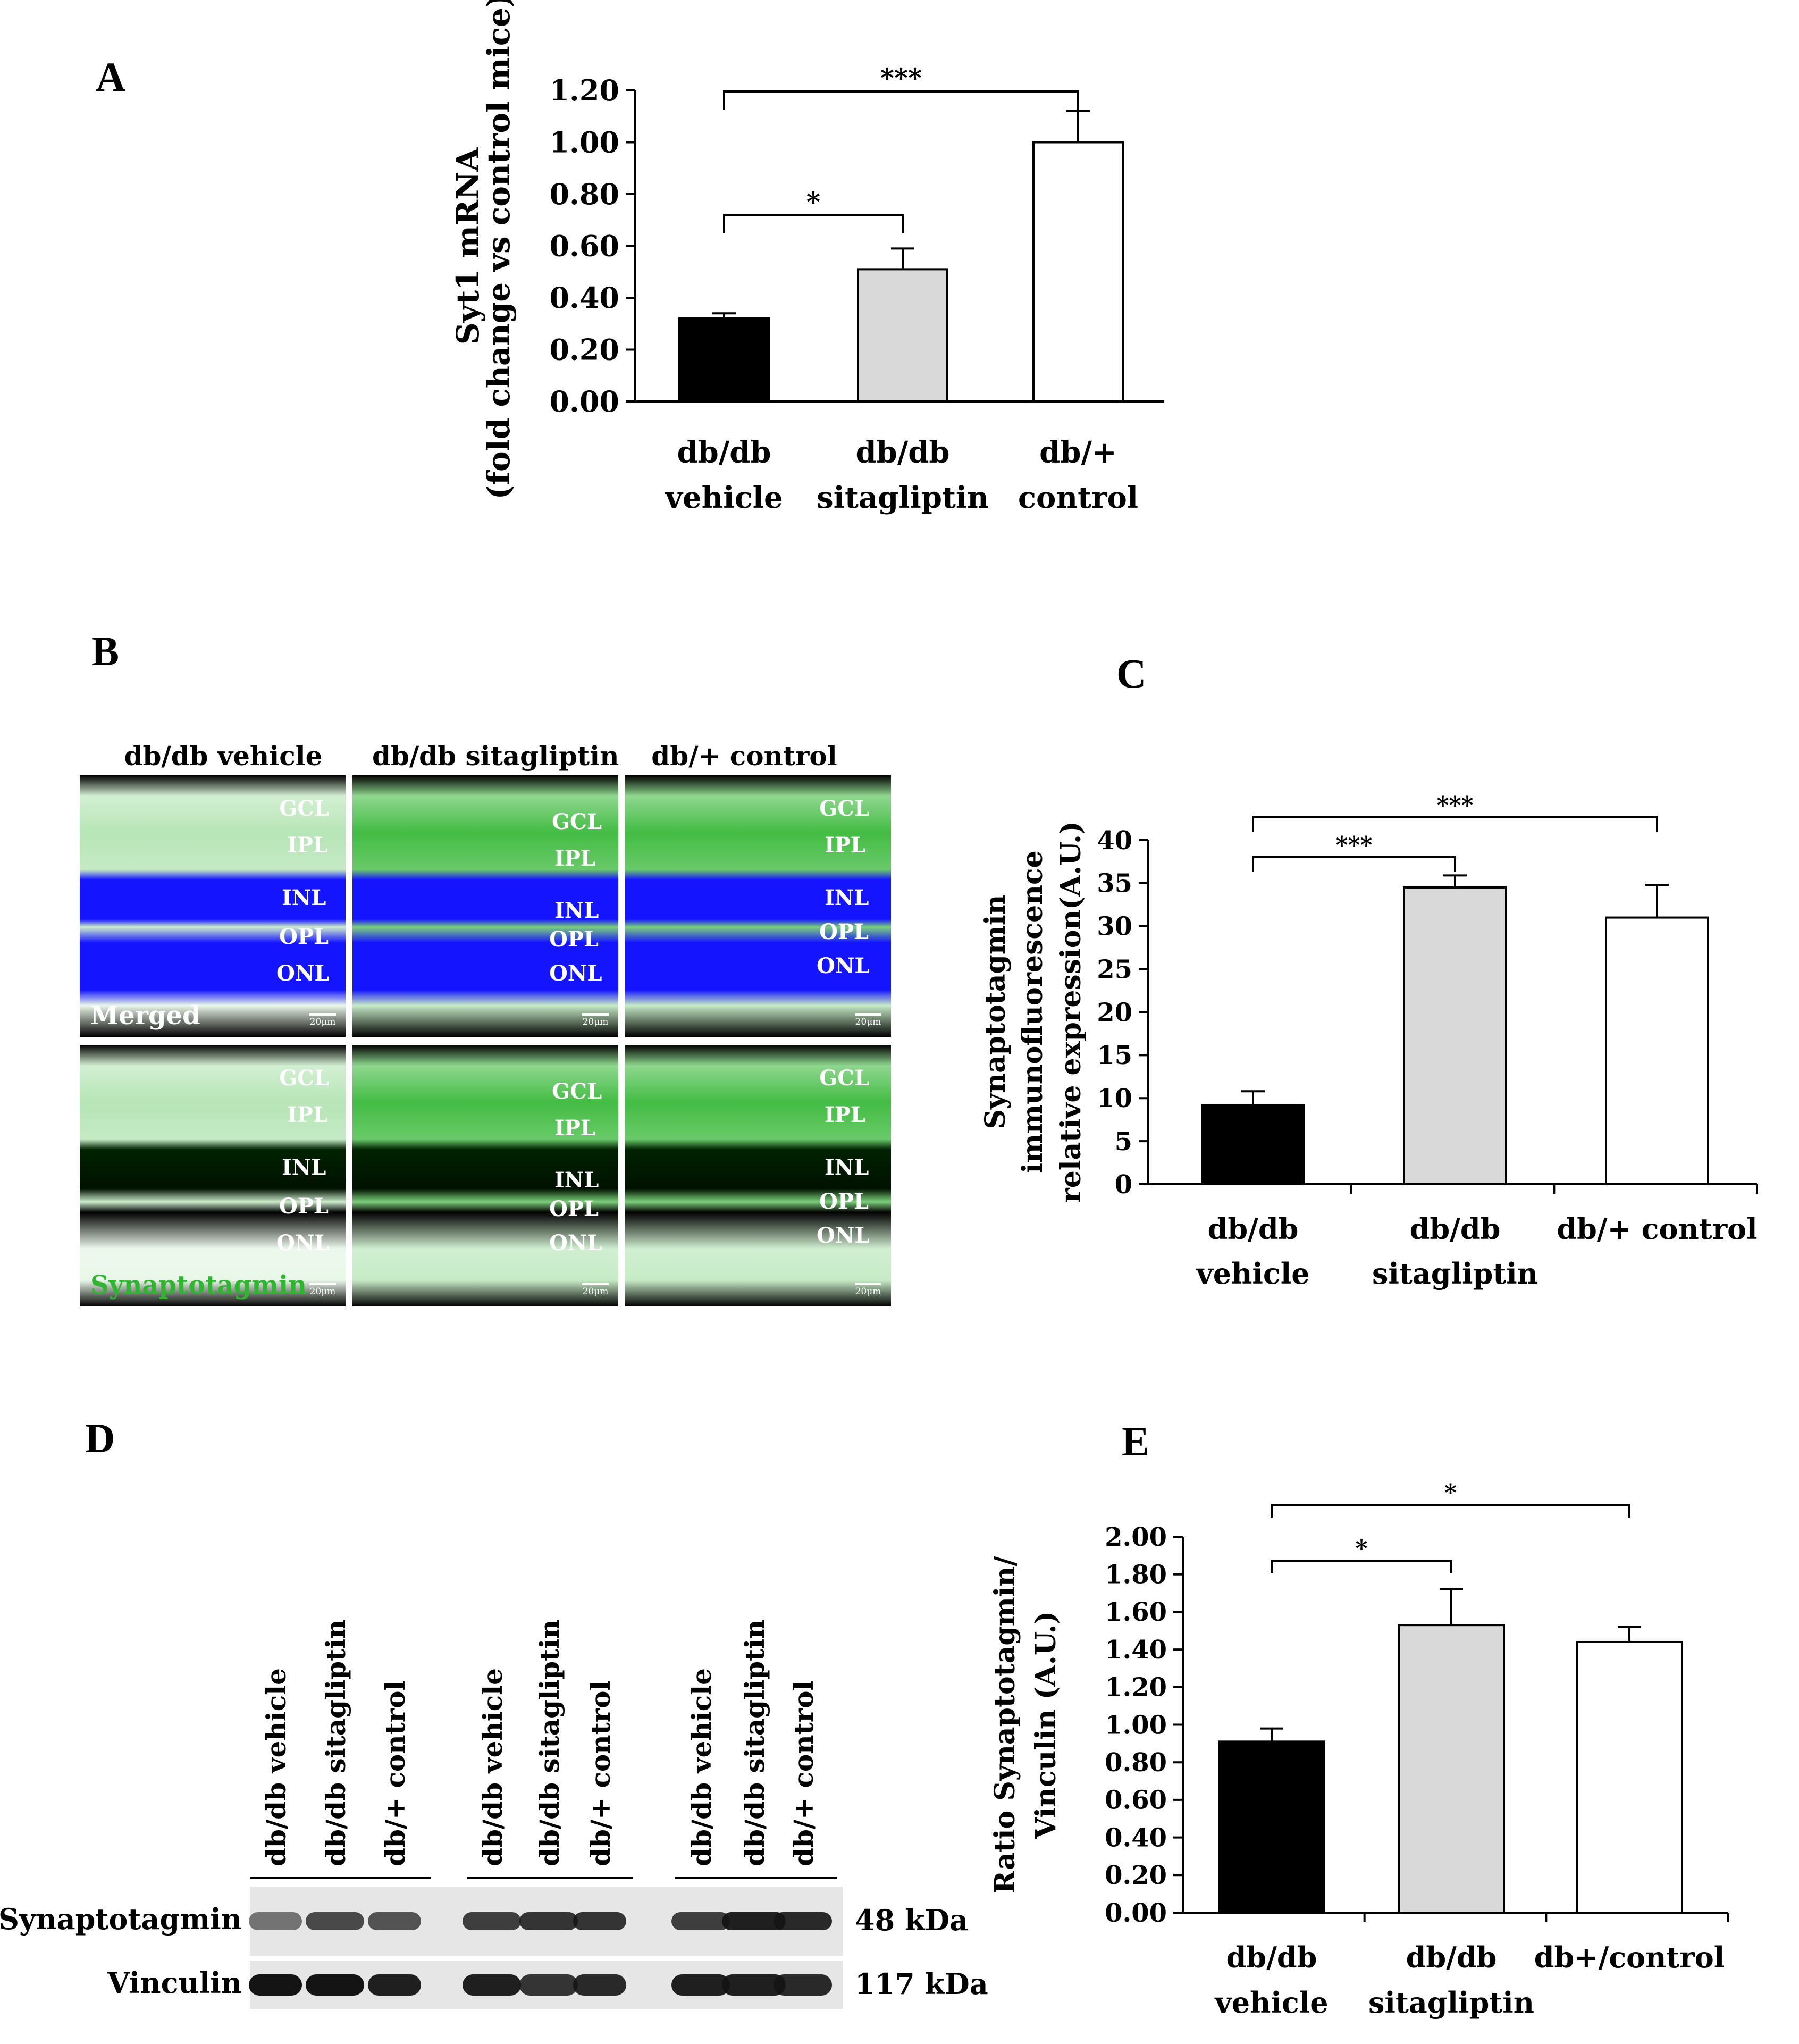  I want to click on micrograph-row-label: Merged, so click(145, 1016).